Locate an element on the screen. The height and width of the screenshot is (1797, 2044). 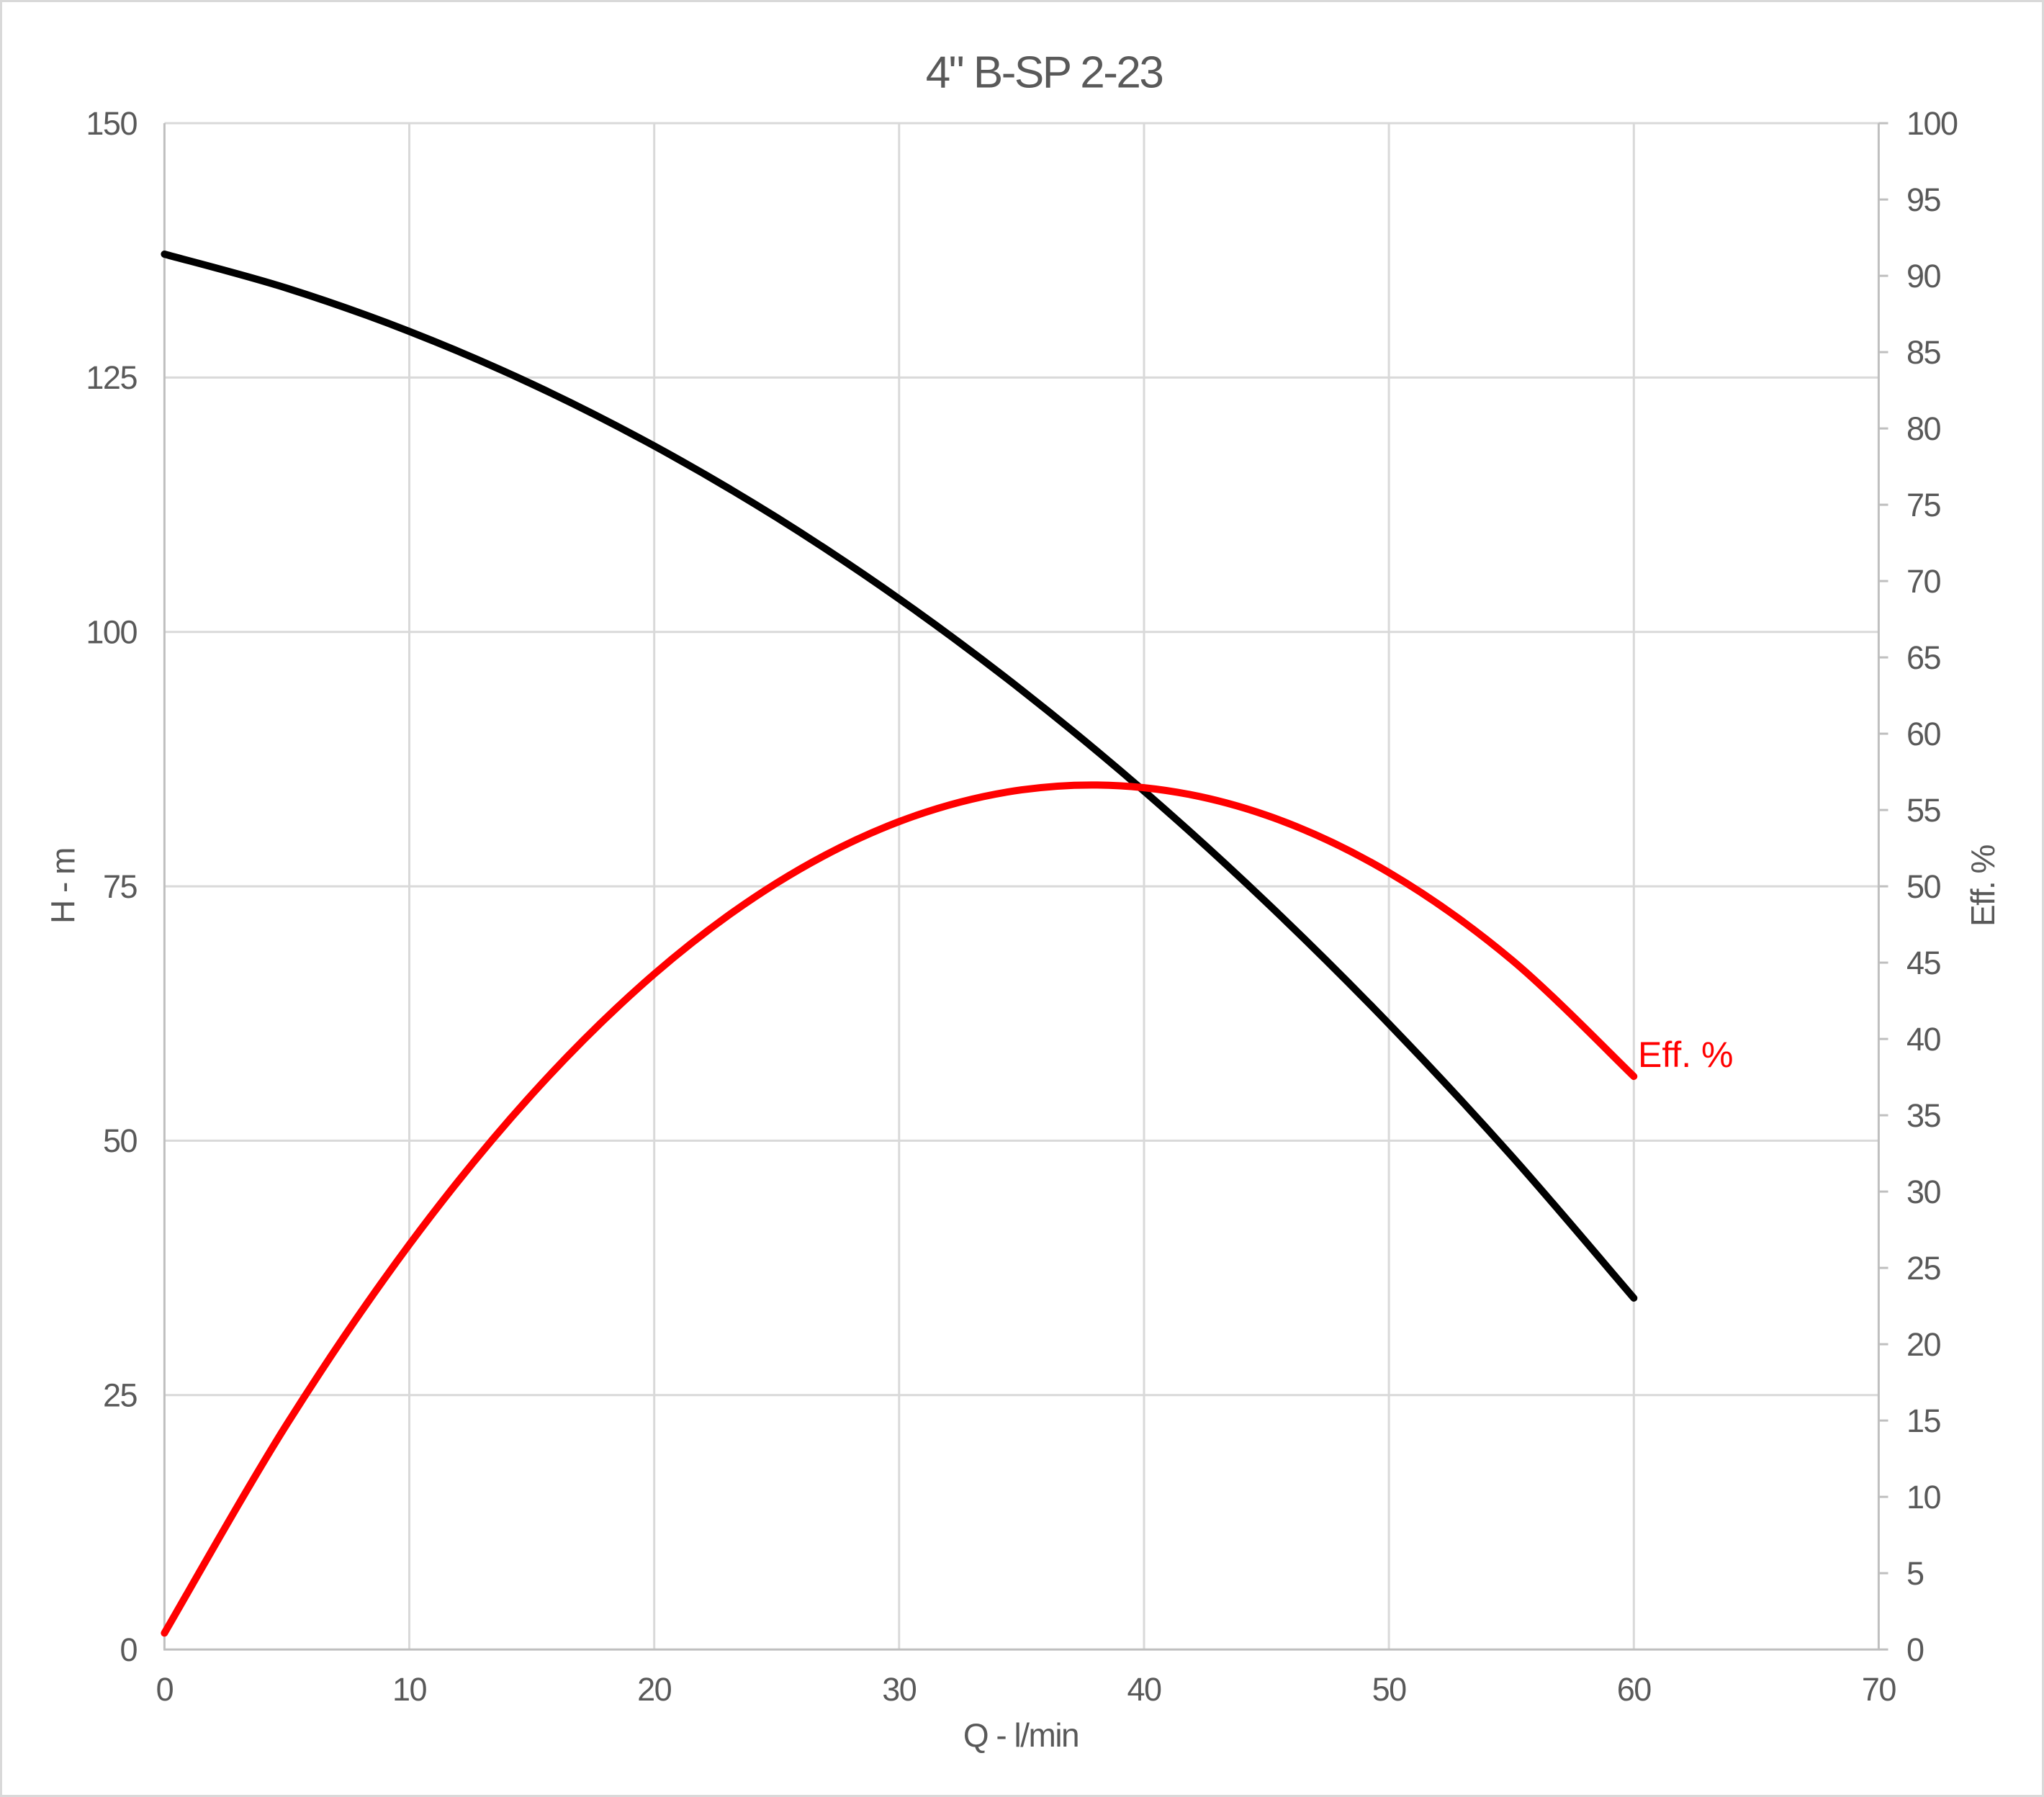
svg-text: 4" B-SP 2-23 is located at coordinates (1044, 72).